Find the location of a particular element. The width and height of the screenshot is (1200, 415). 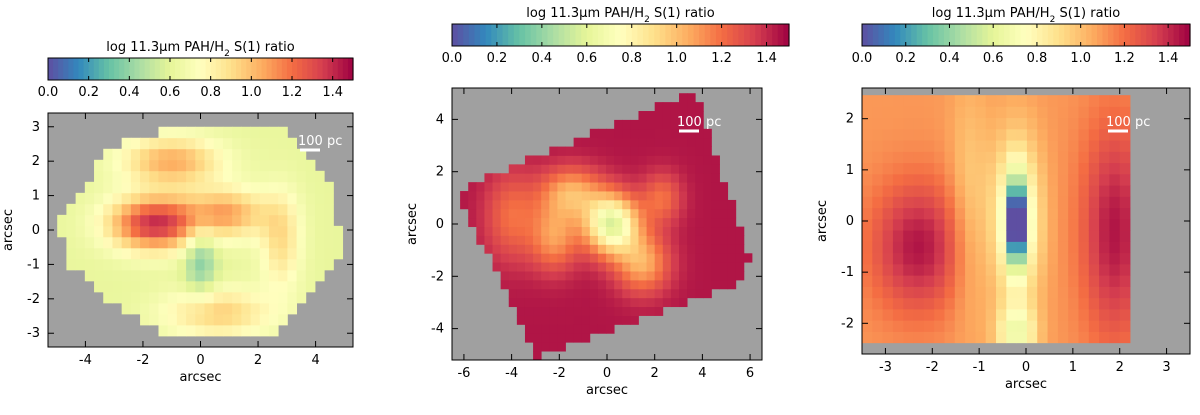

x-tick-label: -2 is located at coordinates (142, 360).